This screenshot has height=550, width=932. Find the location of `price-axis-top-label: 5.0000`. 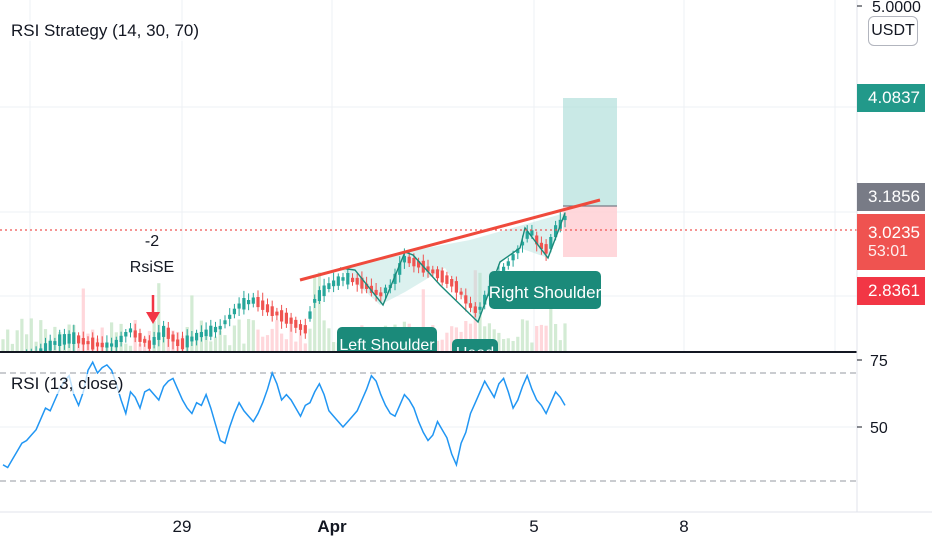

price-axis-top-label: 5.0000 is located at coordinates (896, 8).